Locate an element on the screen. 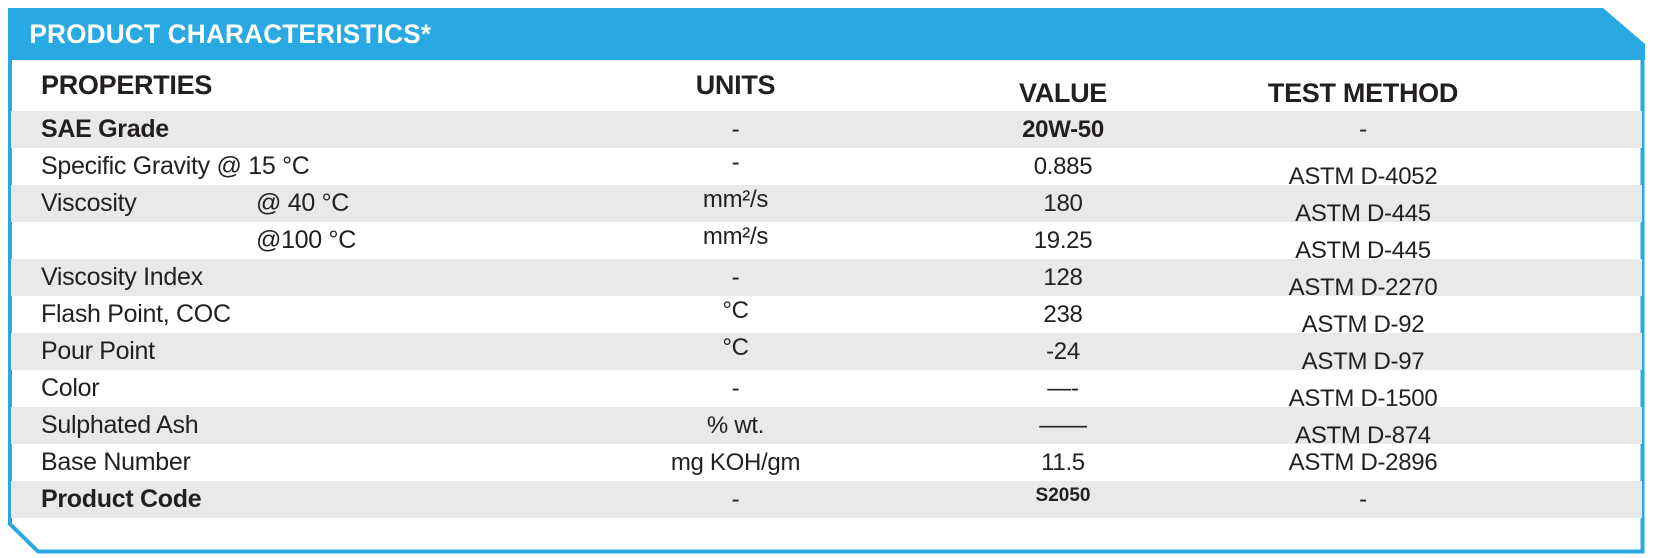 The height and width of the screenshot is (558, 1653). col-header-test-method: TEST METHOD is located at coordinates (1363, 93).